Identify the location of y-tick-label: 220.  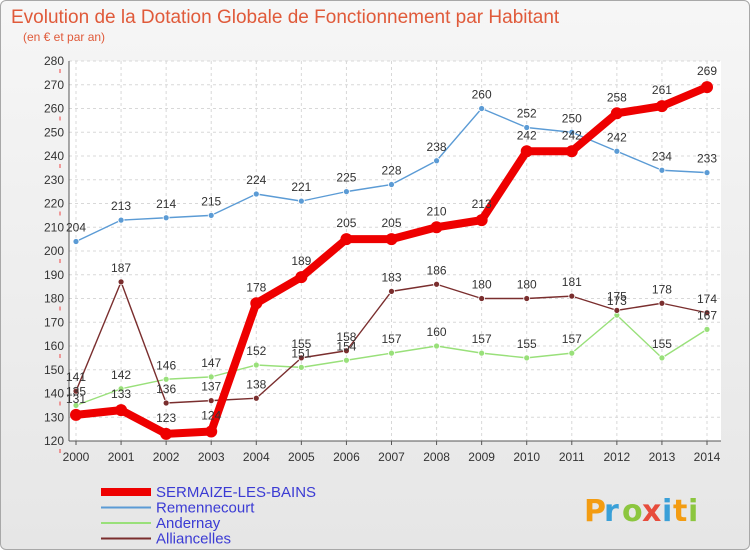
(54, 204).